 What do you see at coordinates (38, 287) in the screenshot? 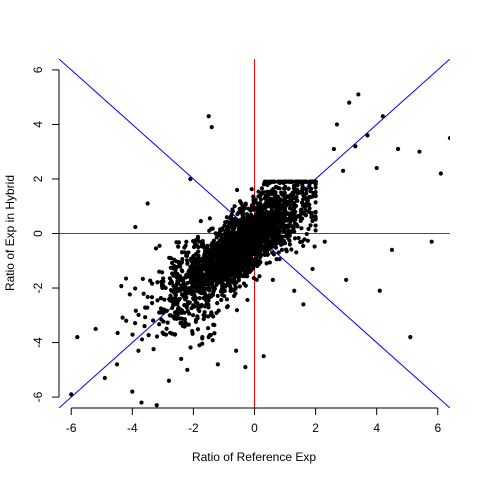
I see `y-tick-label: -2` at bounding box center [38, 287].